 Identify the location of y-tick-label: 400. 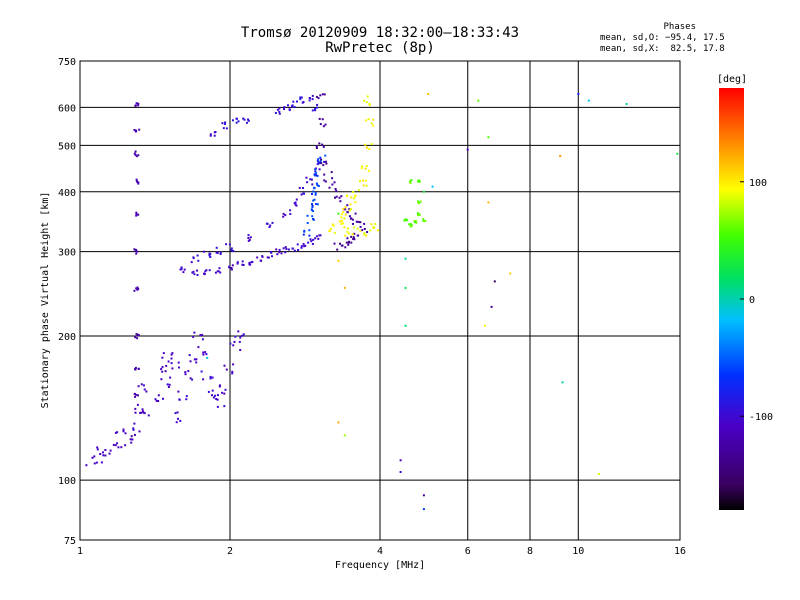
(67, 193).